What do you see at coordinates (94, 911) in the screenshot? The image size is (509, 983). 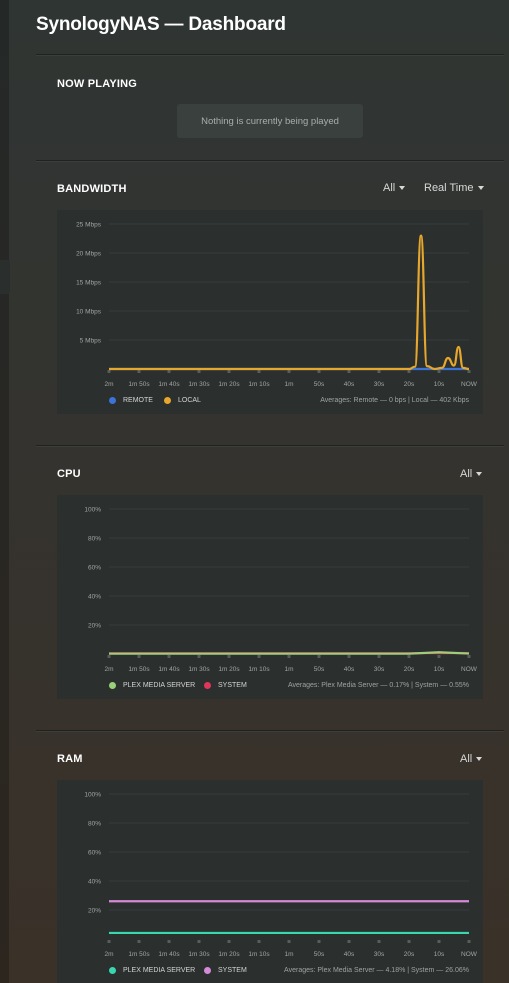 I see `y-tick-label: 20%` at bounding box center [94, 911].